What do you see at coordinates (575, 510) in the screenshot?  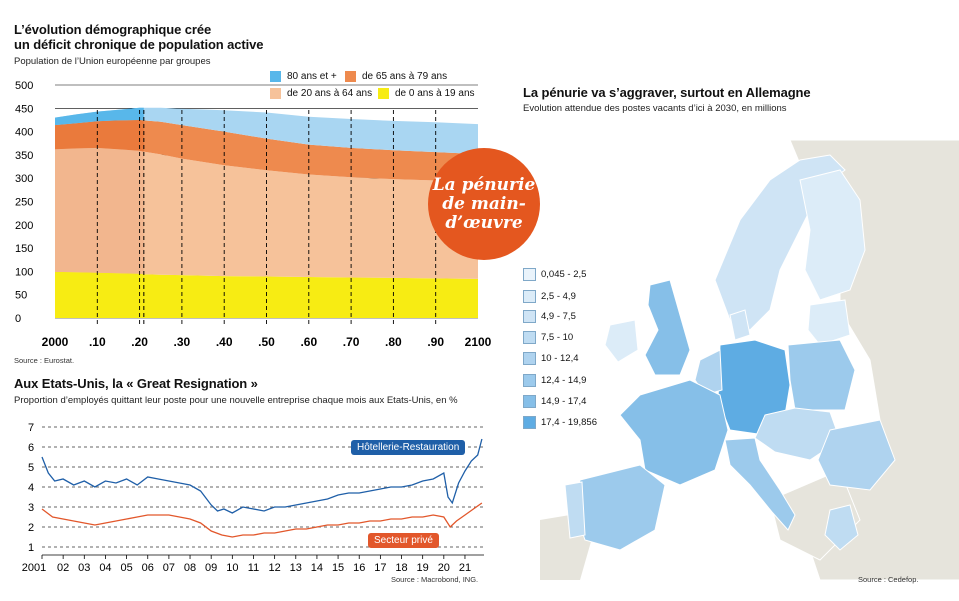 I see `map-portugal` at bounding box center [575, 510].